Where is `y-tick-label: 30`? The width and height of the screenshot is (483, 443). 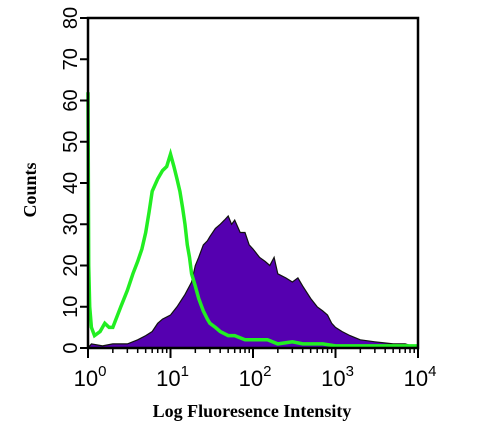 y-tick-label: 30 is located at coordinates (71, 224).